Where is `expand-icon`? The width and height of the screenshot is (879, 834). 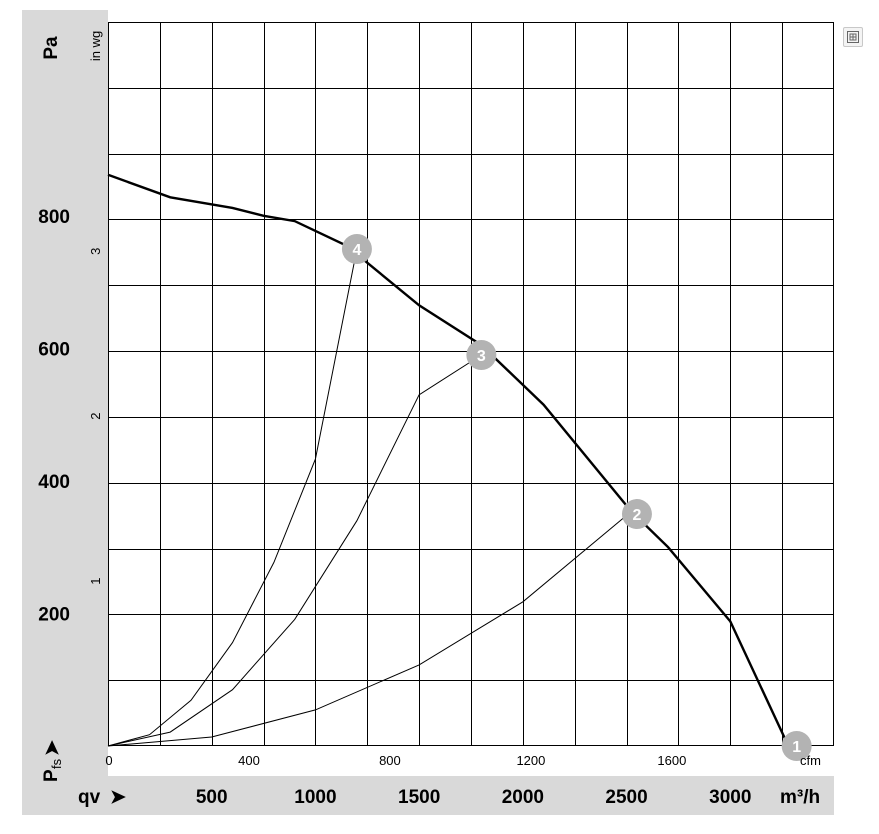
expand-icon is located at coordinates (853, 37).